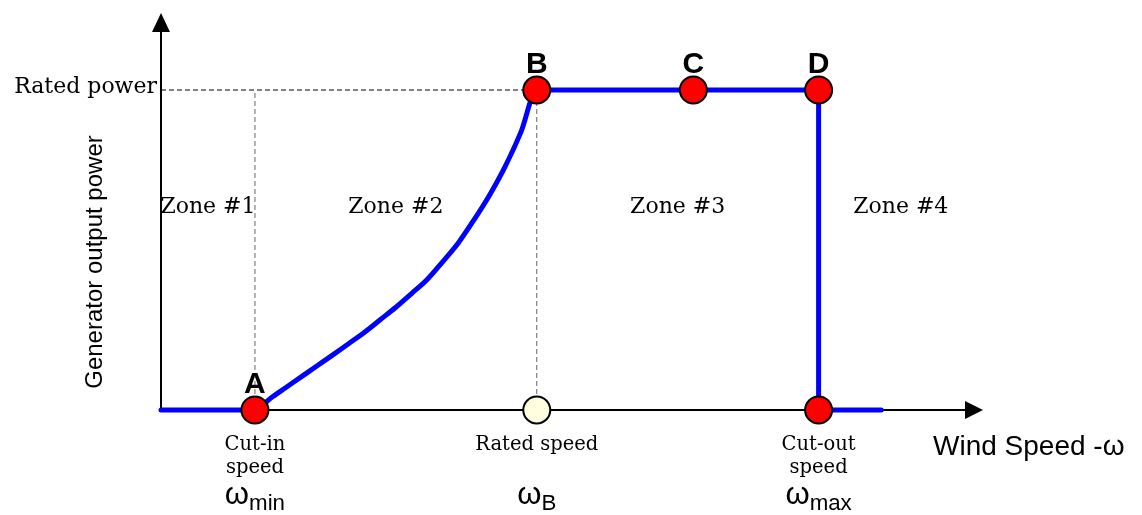  Describe the element at coordinates (255, 473) in the screenshot. I see `x-tick-label: Cut-in speed ω$_{min}$` at that location.